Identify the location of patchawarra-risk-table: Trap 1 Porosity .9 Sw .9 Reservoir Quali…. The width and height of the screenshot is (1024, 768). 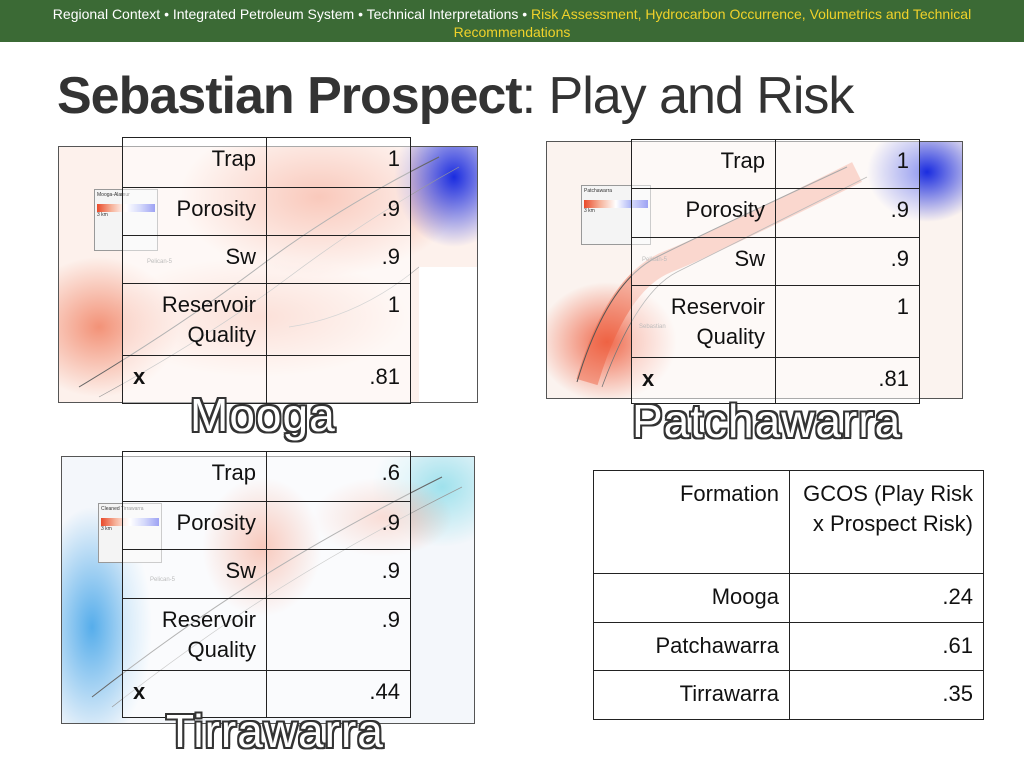
(775, 271).